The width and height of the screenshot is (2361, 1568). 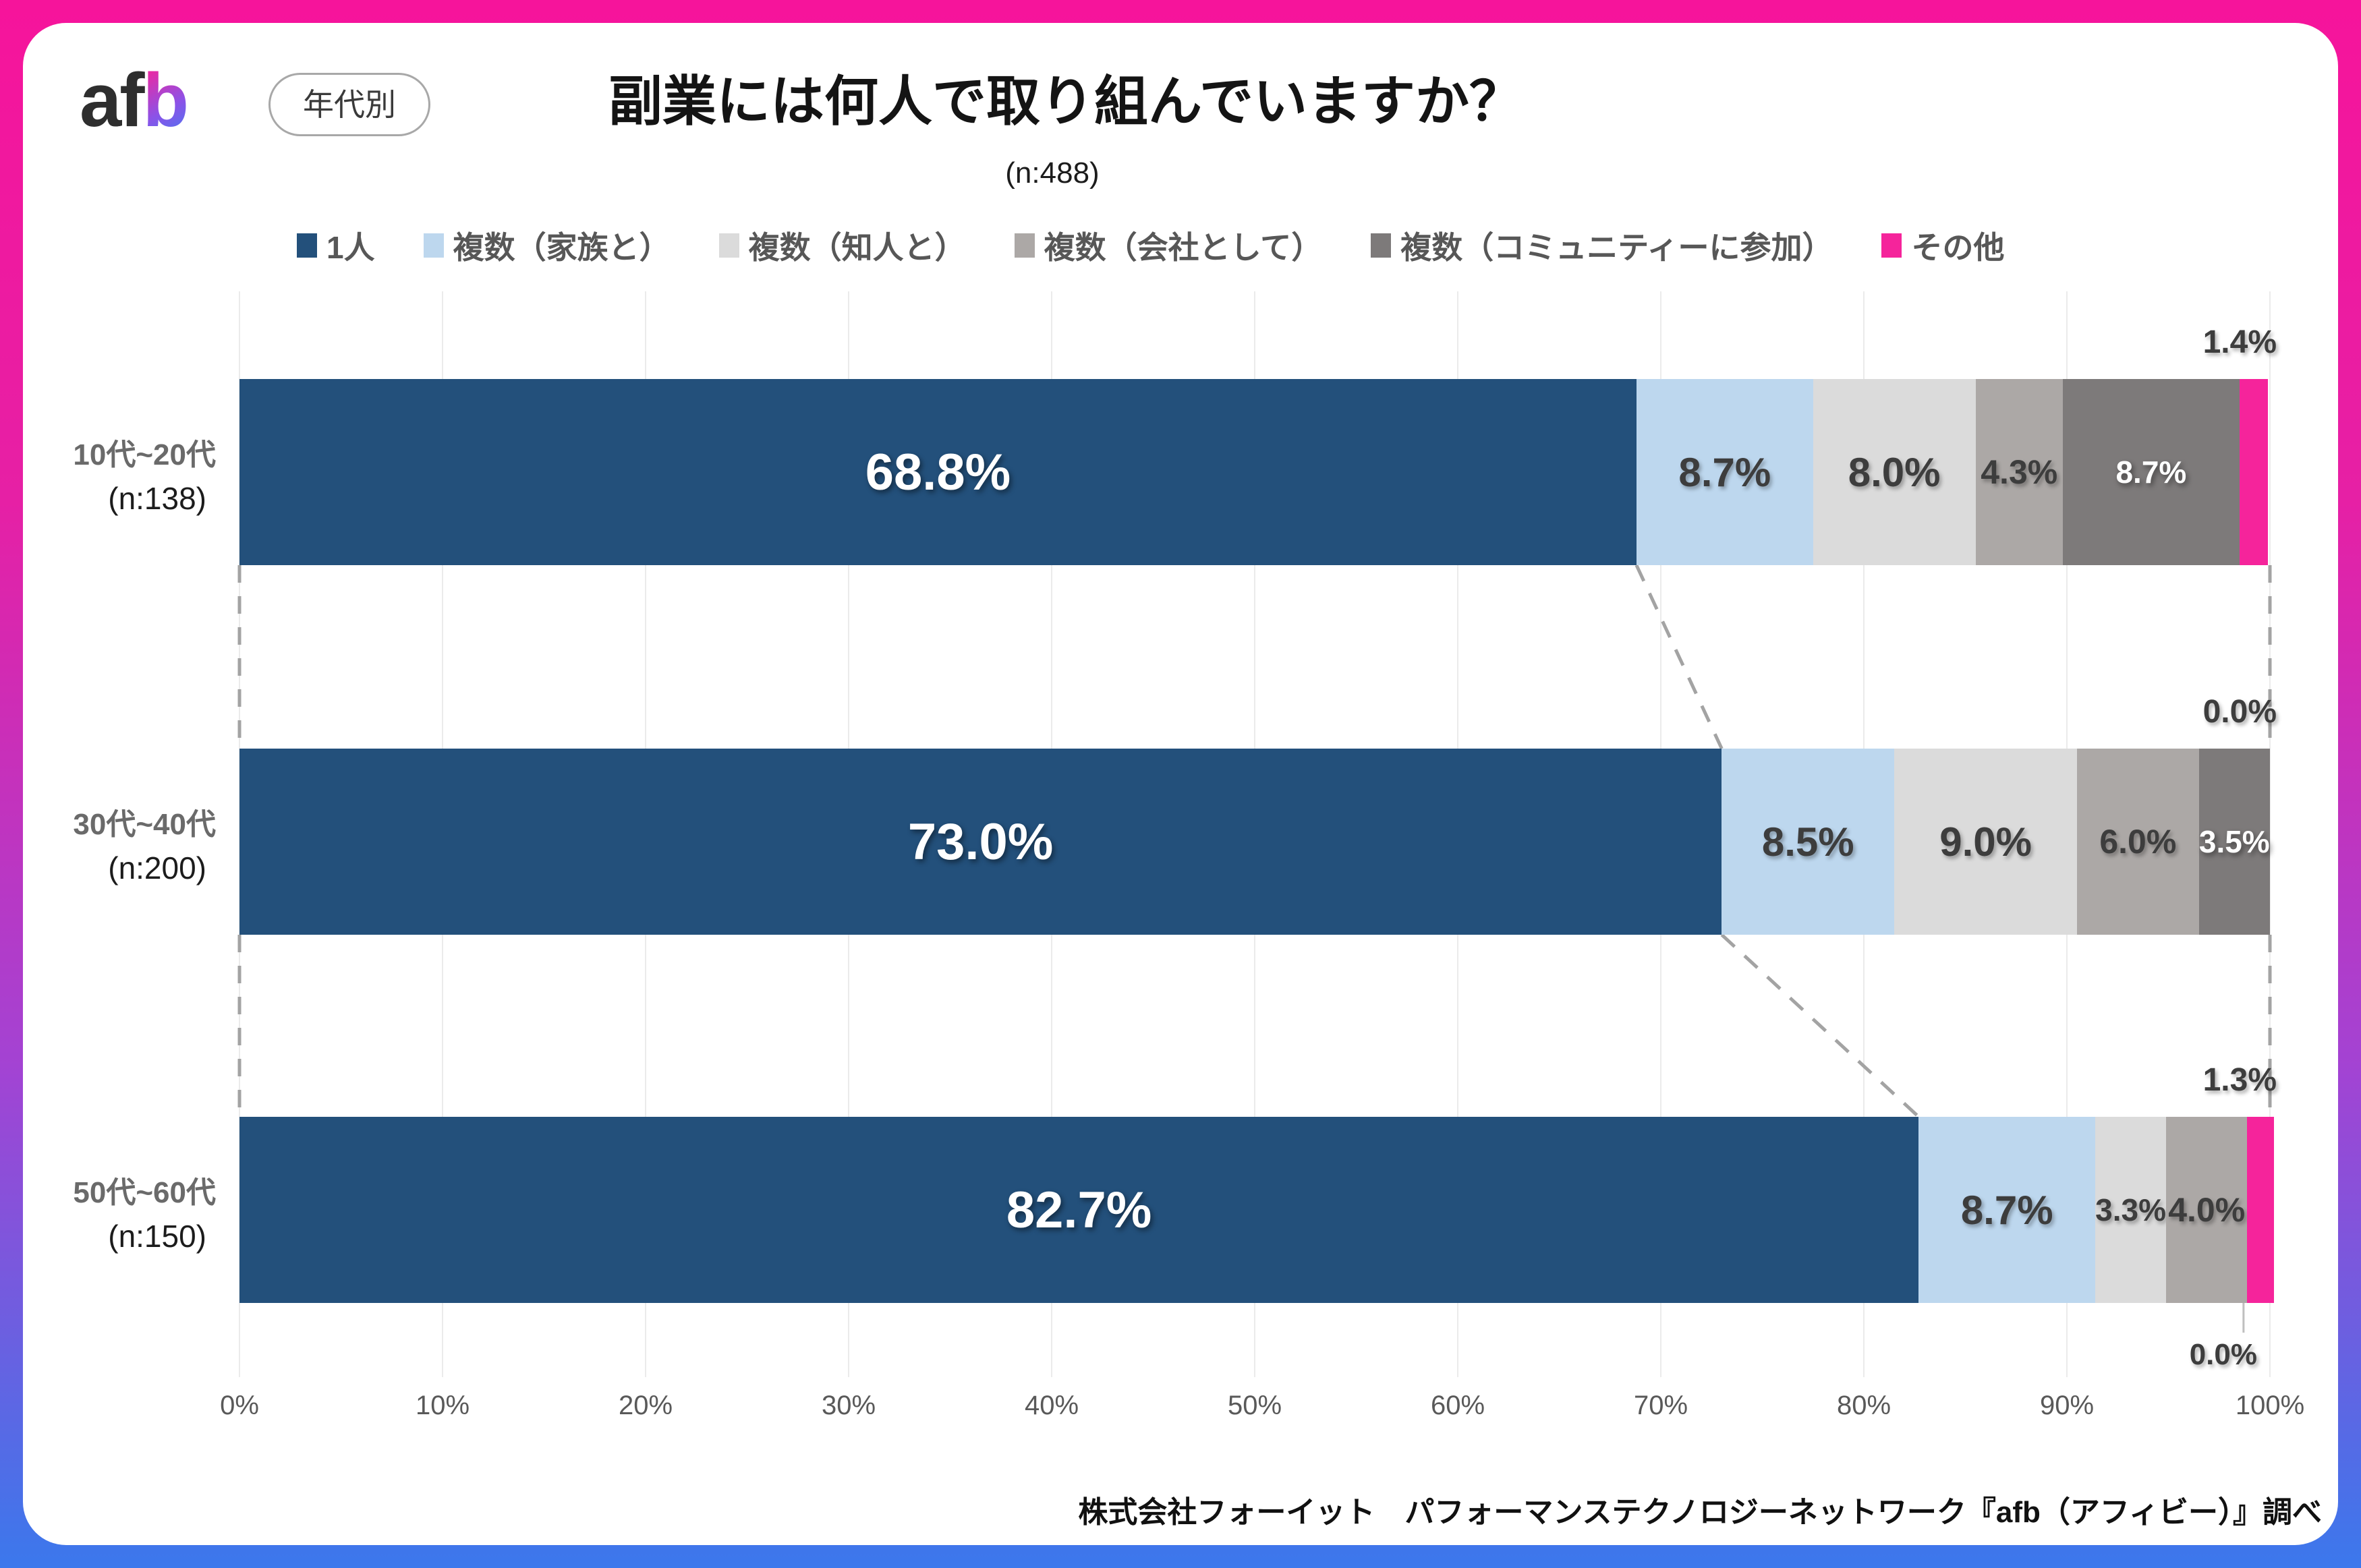 What do you see at coordinates (2239, 1080) in the screenshot?
I see `other-value-label: 1.3%` at bounding box center [2239, 1080].